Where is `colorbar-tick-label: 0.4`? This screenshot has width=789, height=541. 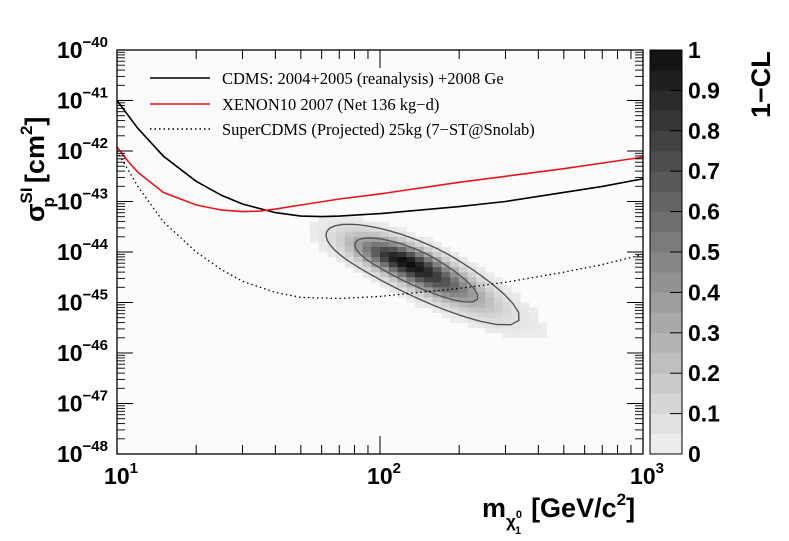 colorbar-tick-label: 0.4 is located at coordinates (704, 292).